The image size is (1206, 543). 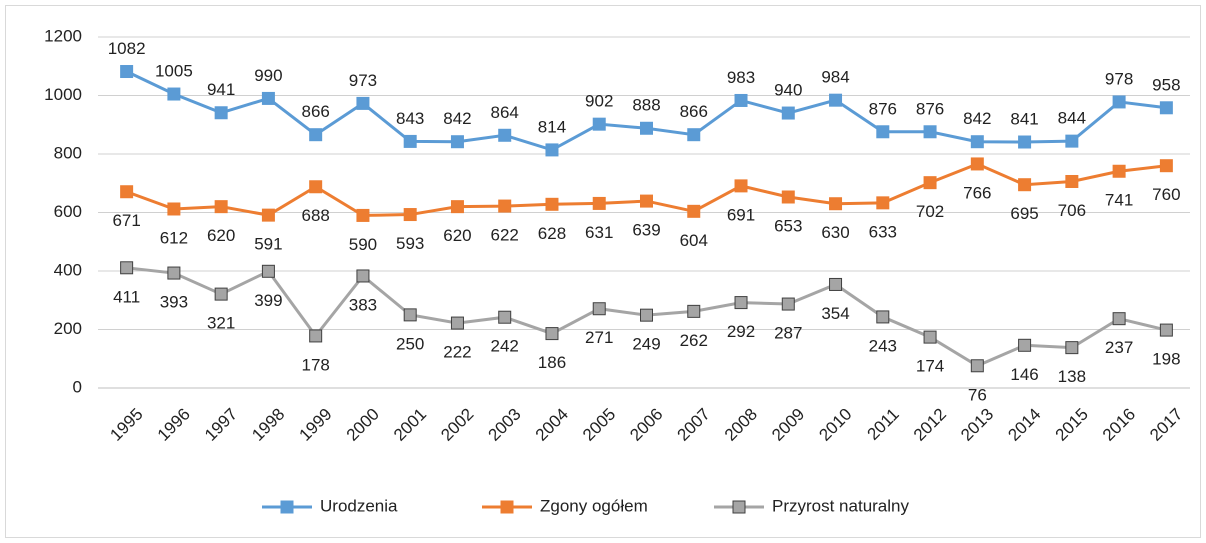 I want to click on data-label: 411, so click(x=126, y=296).